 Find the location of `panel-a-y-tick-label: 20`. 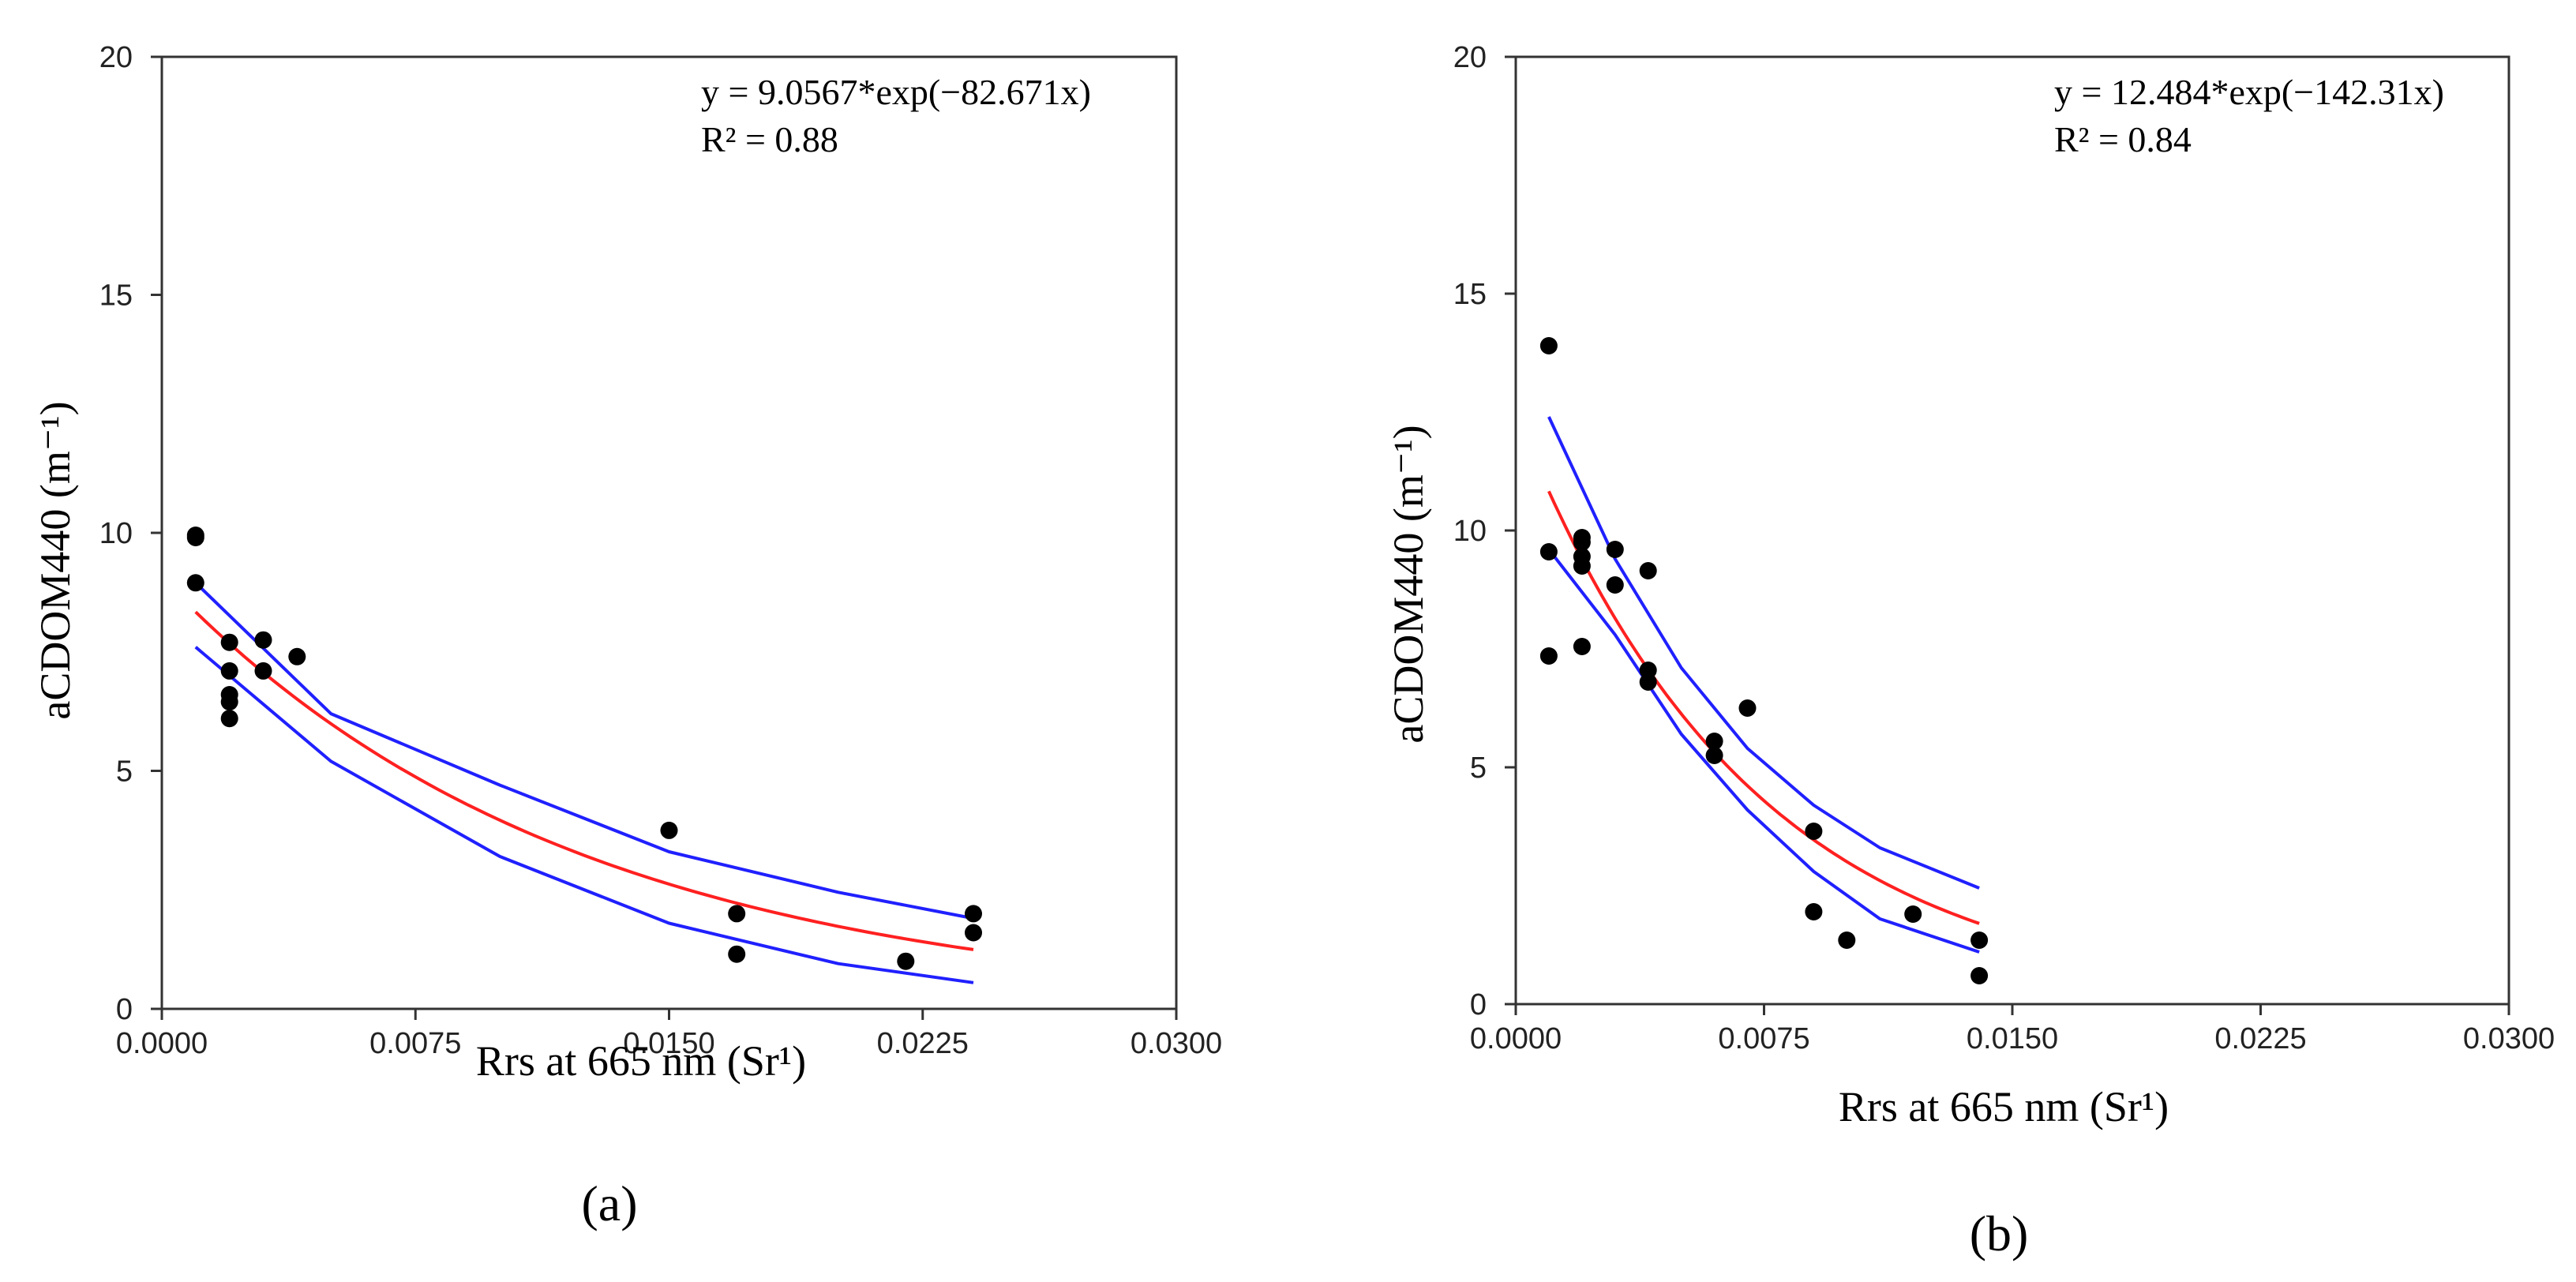

panel-a-y-tick-label: 20 is located at coordinates (116, 57).